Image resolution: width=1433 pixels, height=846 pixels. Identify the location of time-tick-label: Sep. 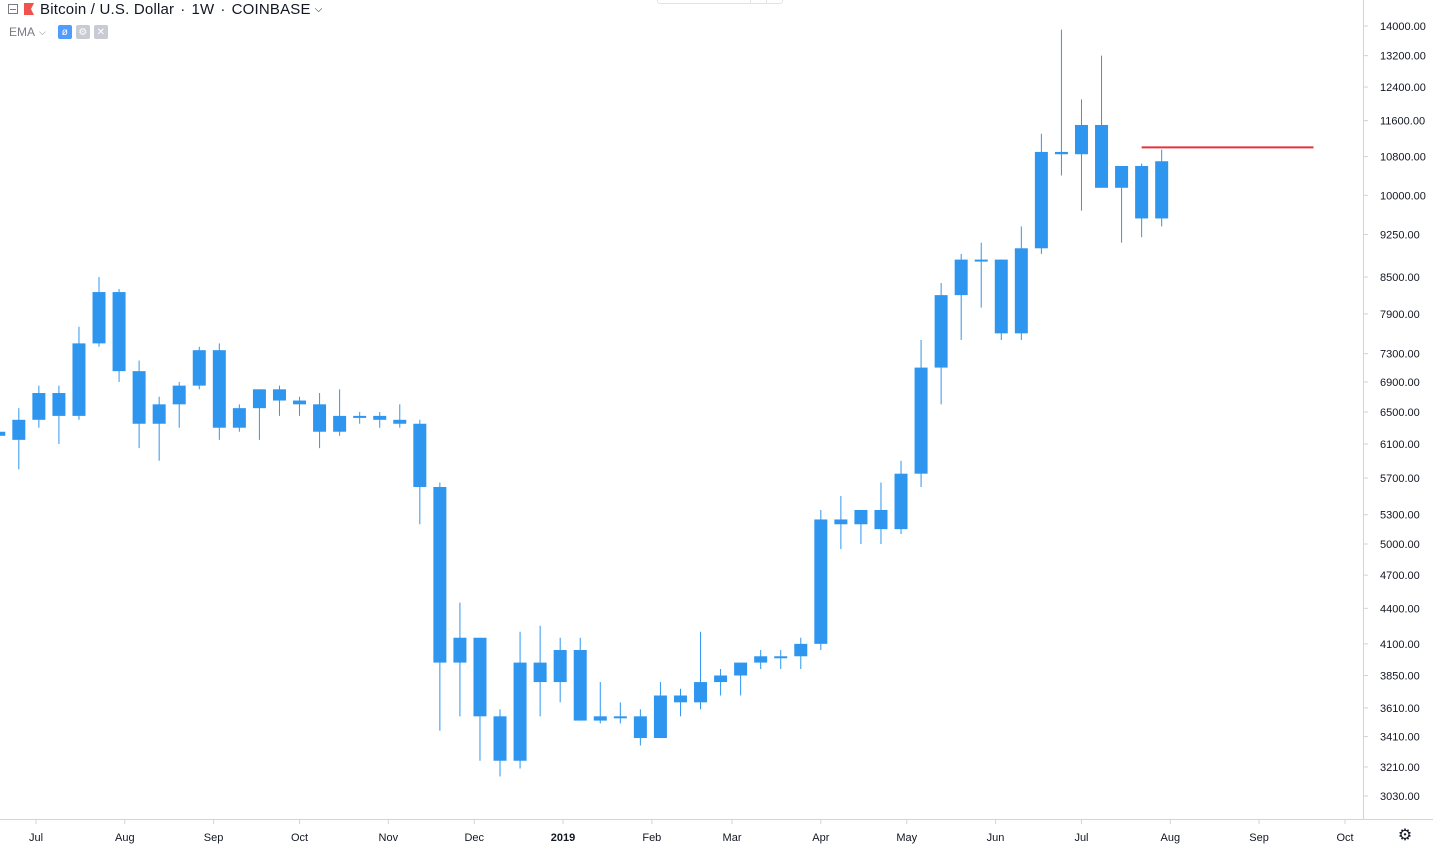
(214, 838).